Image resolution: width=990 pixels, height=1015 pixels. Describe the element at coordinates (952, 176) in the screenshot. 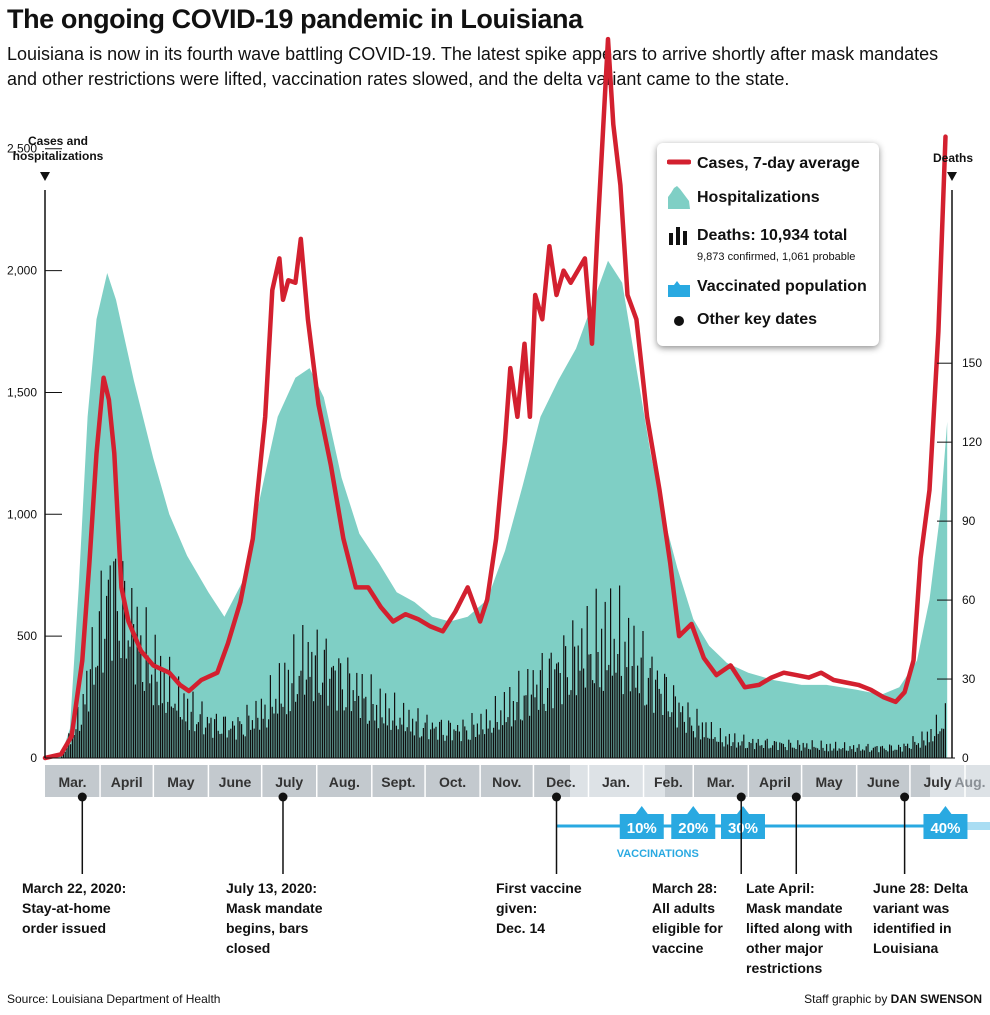

I see `right-axis-arrow-icon` at that location.